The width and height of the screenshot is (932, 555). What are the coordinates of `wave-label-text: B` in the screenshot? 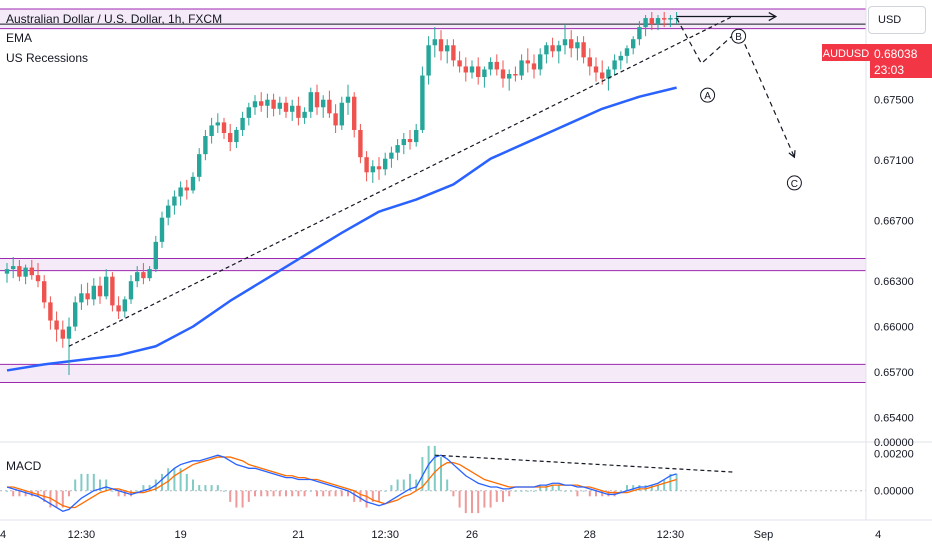 It's located at (738, 37).